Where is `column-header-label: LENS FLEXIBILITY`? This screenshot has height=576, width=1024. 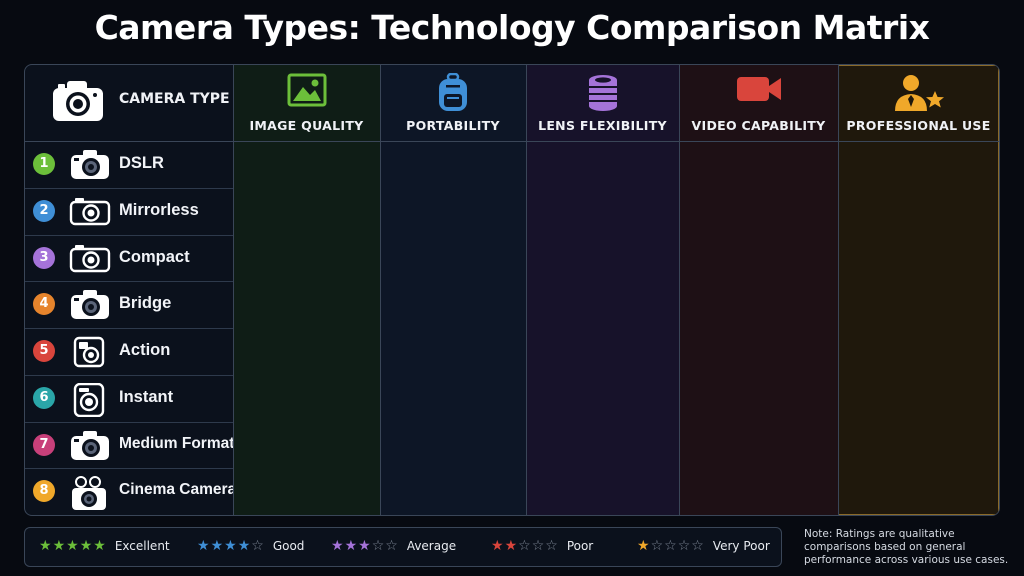 column-header-label: LENS FLEXIBILITY is located at coordinates (602, 125).